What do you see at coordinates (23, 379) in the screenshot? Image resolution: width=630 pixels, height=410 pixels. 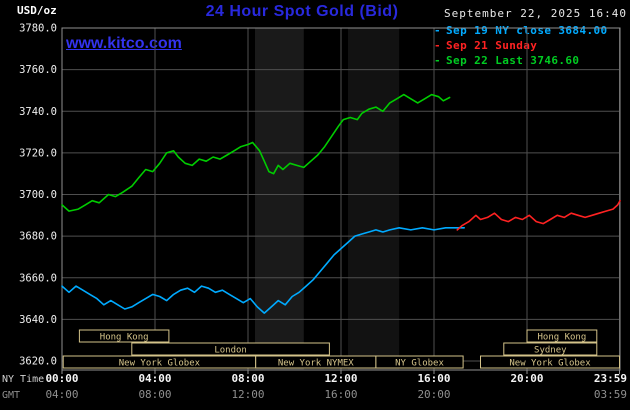 I see `ny-time-axis-label: NY Time` at bounding box center [23, 379].